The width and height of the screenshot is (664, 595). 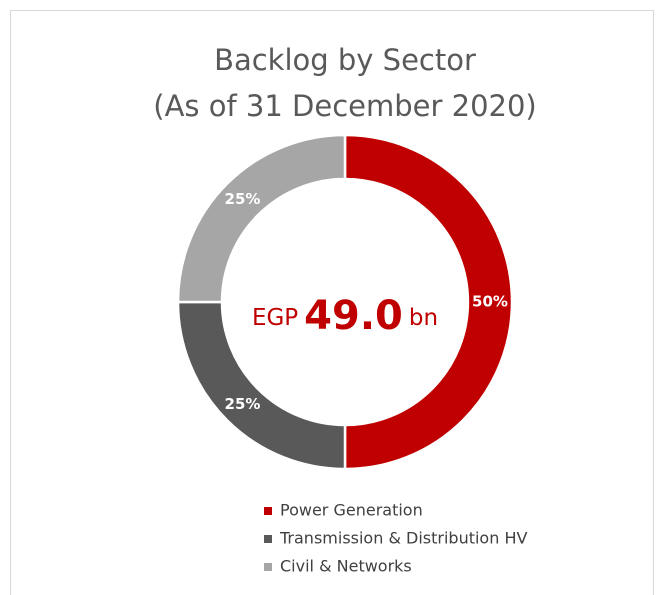 I want to click on center-label: EGP 49.0 bn, so click(x=345, y=316).